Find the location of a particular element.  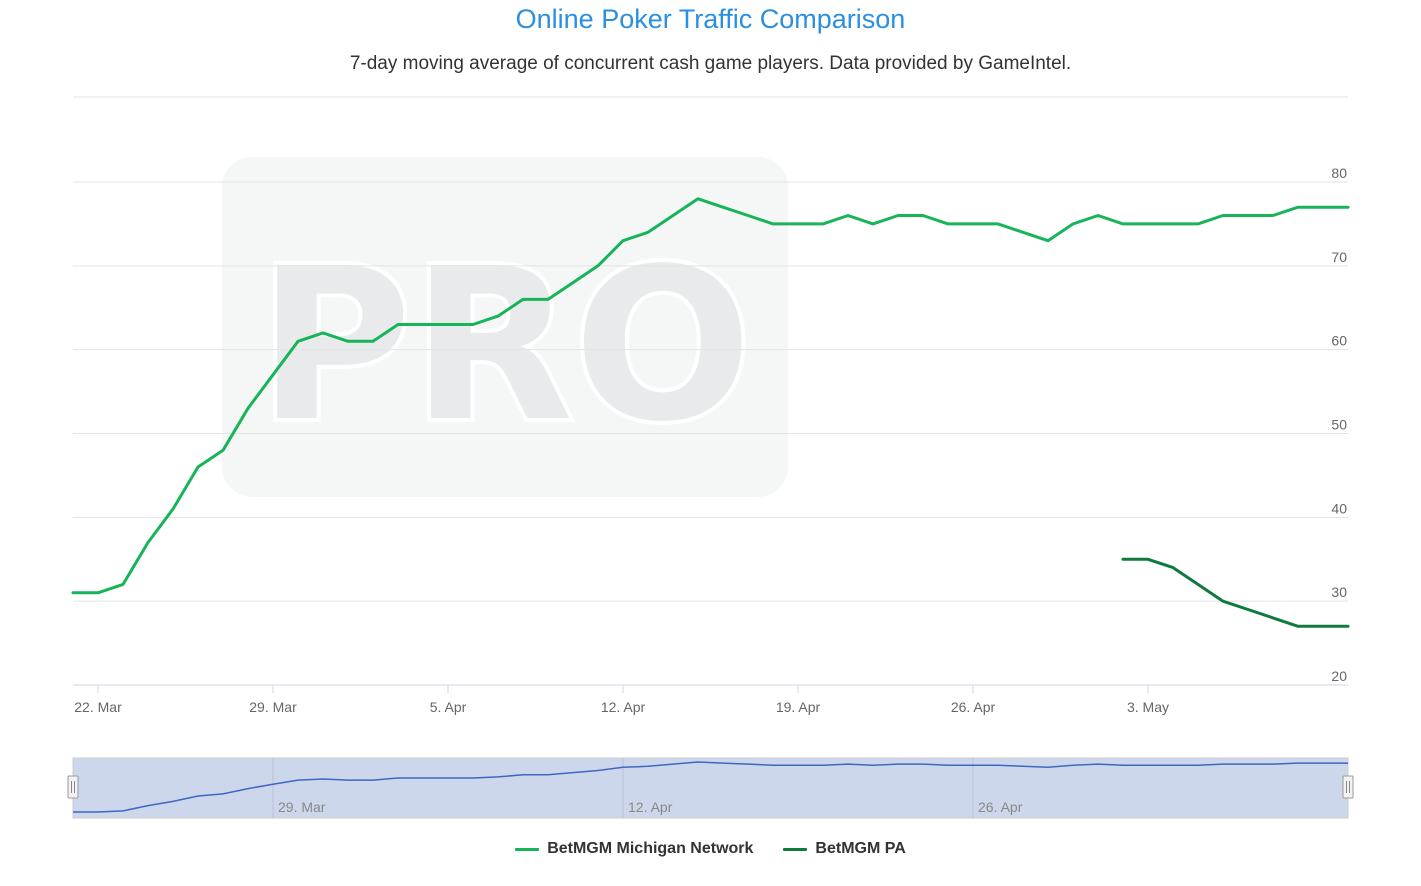

legend-item-pa: BetMGM PA is located at coordinates (844, 849).